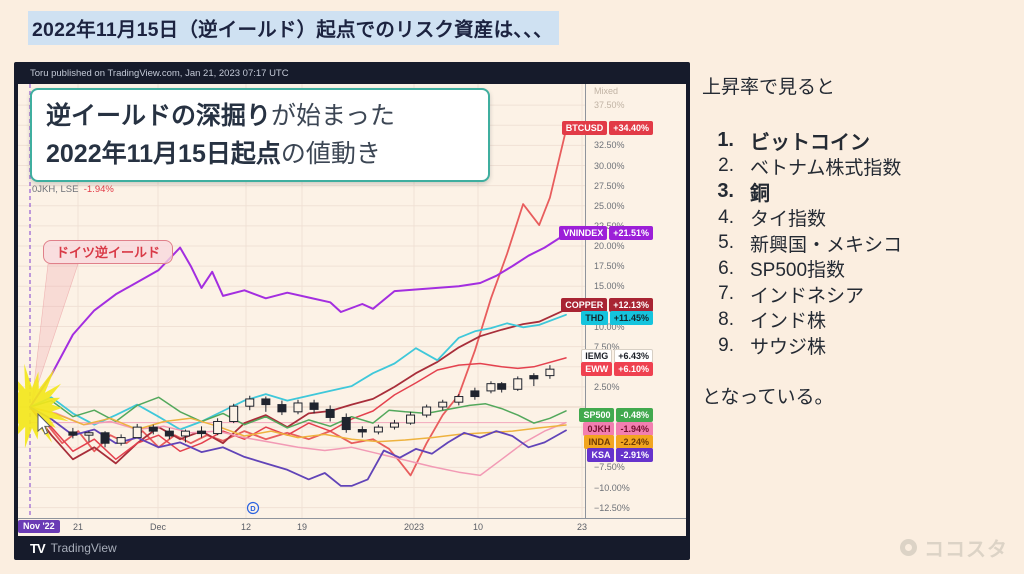 The image size is (1024, 574). What do you see at coordinates (726, 166) in the screenshot?
I see `ranking-item-number: 2.` at bounding box center [726, 166].